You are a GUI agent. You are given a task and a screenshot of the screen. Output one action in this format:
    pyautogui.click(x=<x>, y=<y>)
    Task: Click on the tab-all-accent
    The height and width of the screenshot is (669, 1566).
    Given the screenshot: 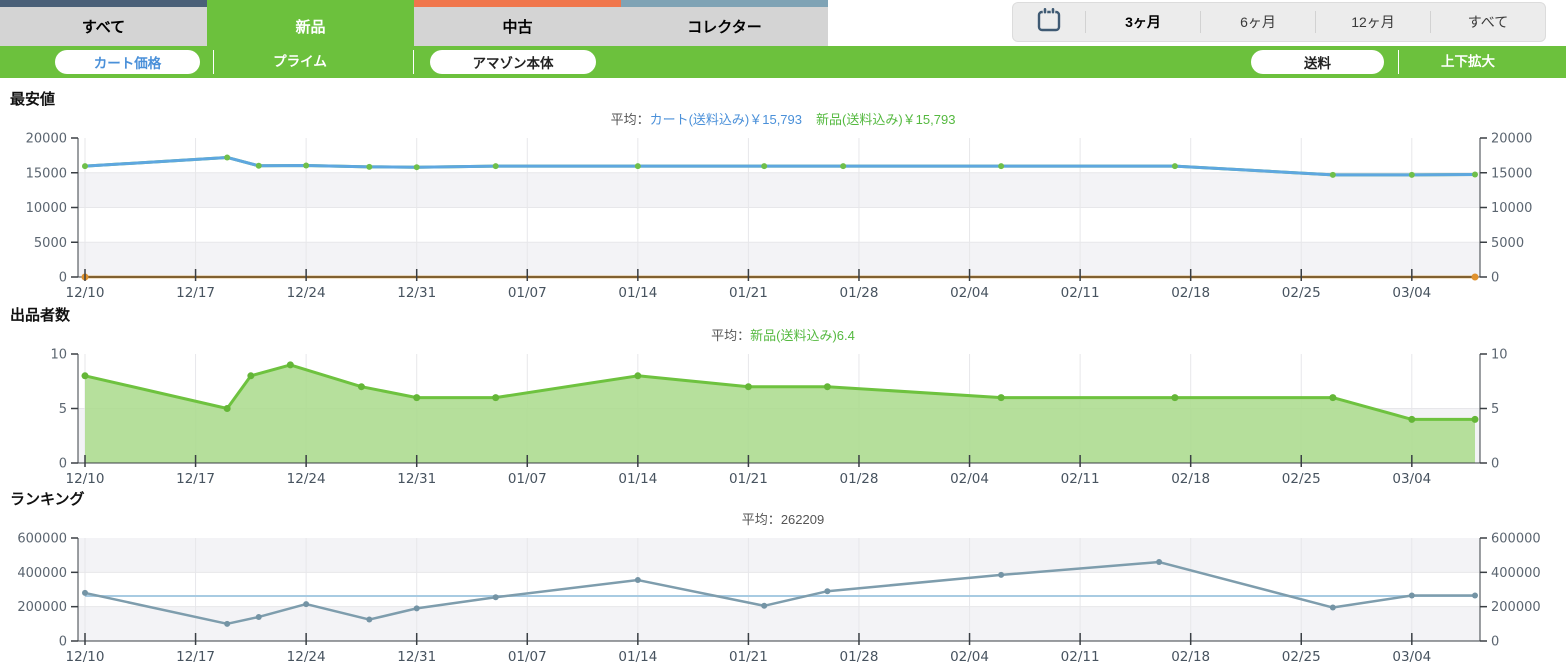 What is the action you would take?
    pyautogui.click(x=103, y=3)
    